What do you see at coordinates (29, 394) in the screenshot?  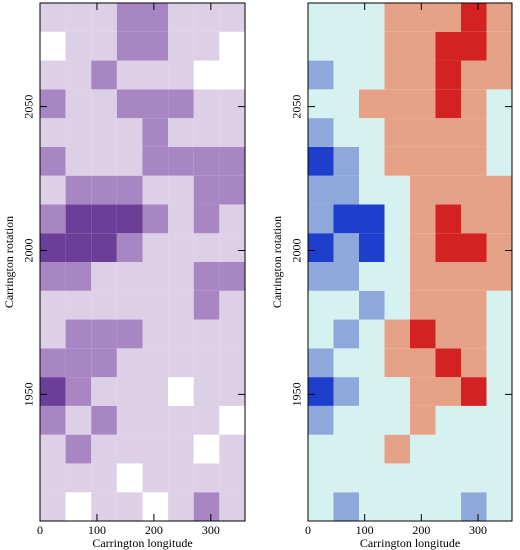 I see `y-tick-label: 1950` at bounding box center [29, 394].